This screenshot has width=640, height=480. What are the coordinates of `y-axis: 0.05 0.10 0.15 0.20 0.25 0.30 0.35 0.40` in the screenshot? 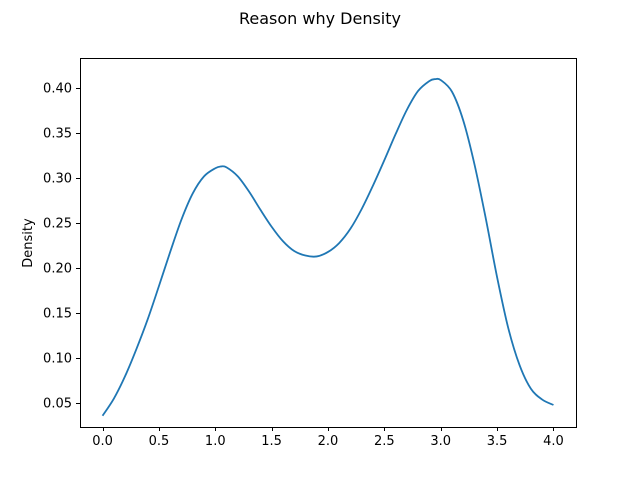 It's located at (61, 247).